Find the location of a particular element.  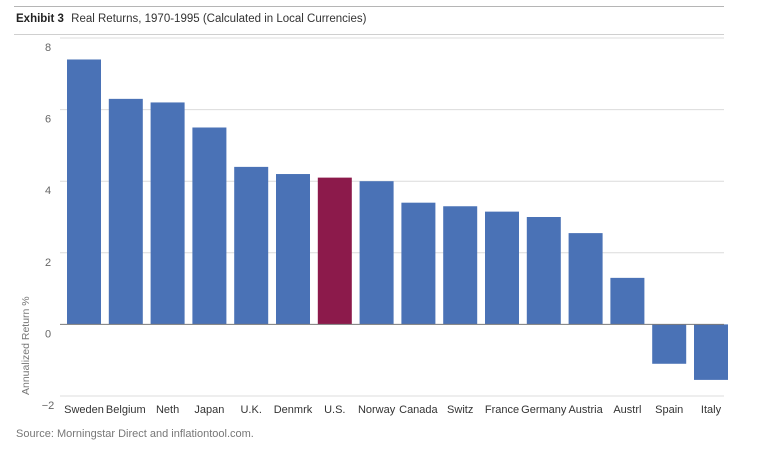

exhibit-label: Exhibit 3 is located at coordinates (40, 19).